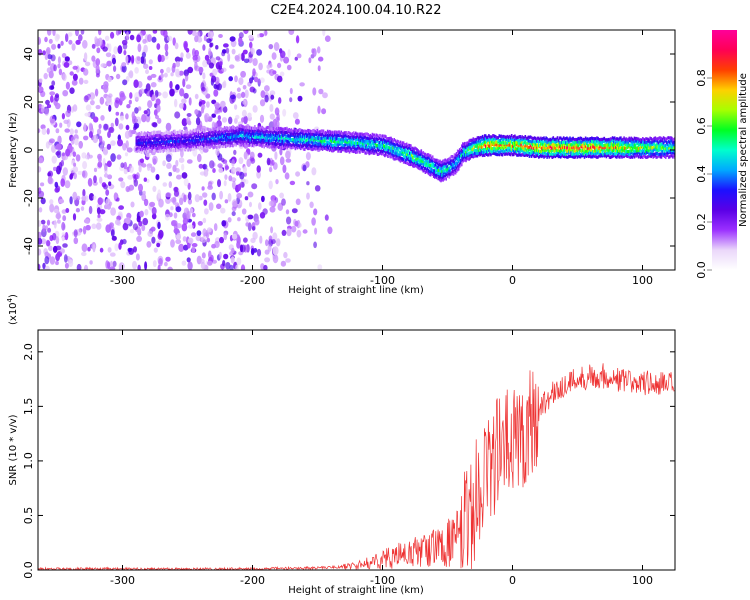 This screenshot has width=750, height=600. Describe the element at coordinates (512, 280) in the screenshot. I see `x-tick-label: 0` at that location.